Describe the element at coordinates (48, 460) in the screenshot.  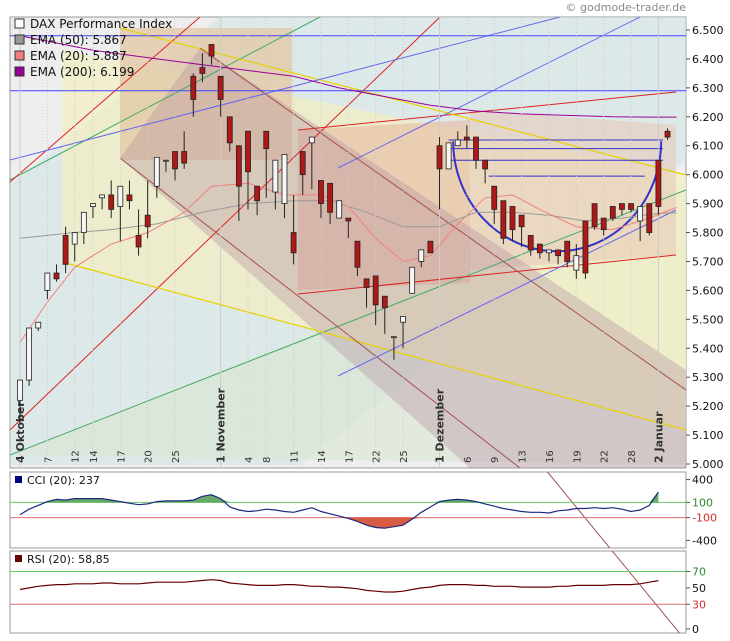
I see `date-label-1: 7` at that location.